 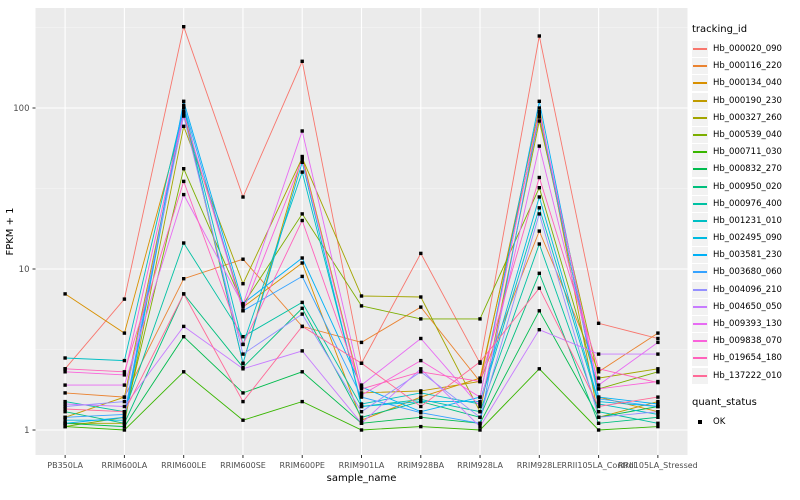 I want to click on y-axis-title: FPKM + 1, so click(x=10, y=231).